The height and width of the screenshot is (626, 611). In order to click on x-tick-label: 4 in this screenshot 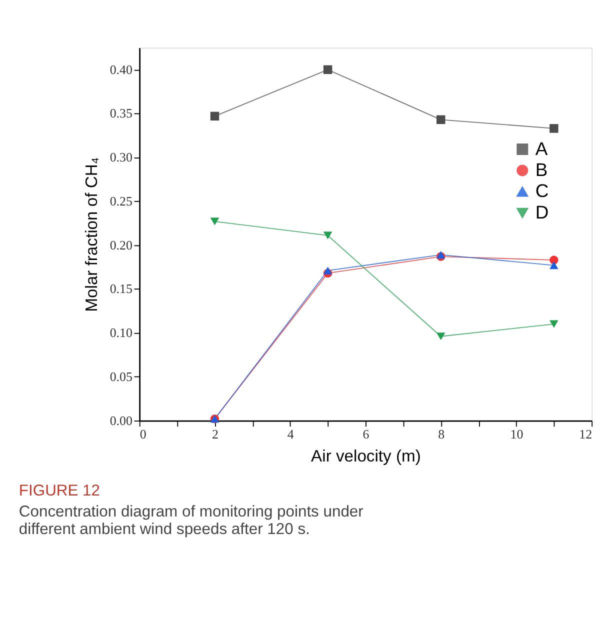, I will do `click(290, 434)`.